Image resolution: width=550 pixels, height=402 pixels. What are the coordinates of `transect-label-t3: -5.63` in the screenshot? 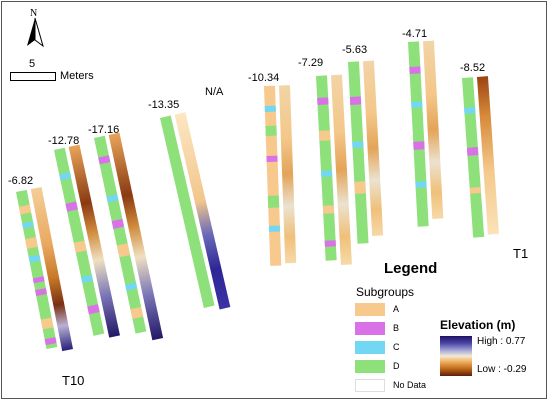 It's located at (355, 50).